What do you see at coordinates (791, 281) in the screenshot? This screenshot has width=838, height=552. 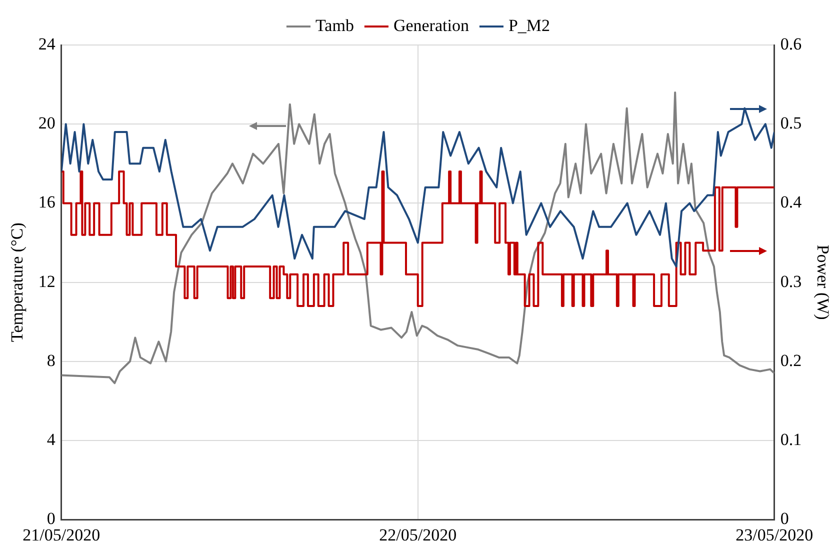 I see `y2-tick-label: 0.3` at bounding box center [791, 281].